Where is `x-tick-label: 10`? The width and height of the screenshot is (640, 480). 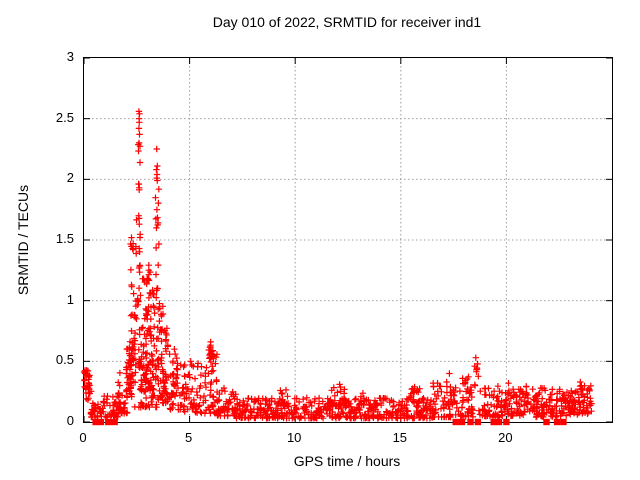 x-tick-label: 10 is located at coordinates (294, 437).